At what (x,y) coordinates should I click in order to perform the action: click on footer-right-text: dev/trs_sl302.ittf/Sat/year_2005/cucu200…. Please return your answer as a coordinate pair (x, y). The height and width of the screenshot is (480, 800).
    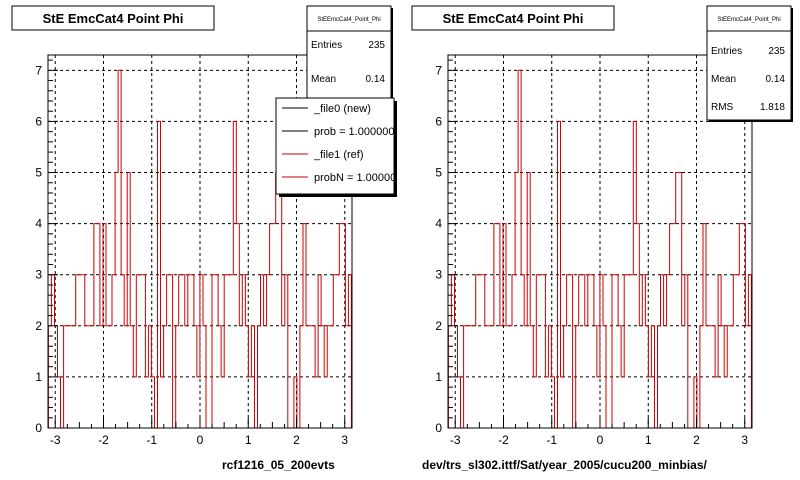
    Looking at the image, I should click on (564, 465).